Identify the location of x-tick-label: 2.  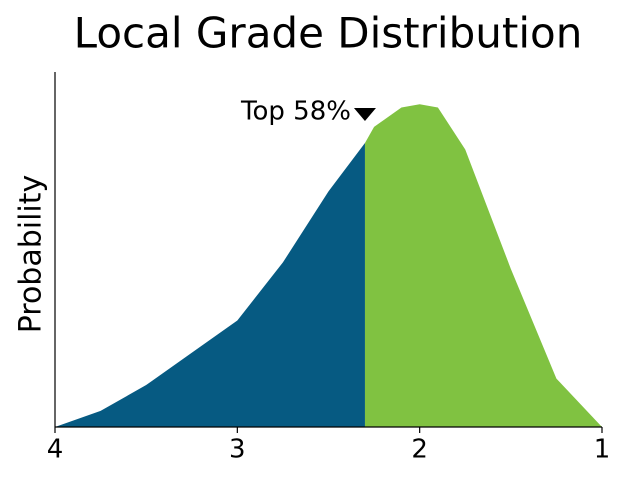
(419, 450).